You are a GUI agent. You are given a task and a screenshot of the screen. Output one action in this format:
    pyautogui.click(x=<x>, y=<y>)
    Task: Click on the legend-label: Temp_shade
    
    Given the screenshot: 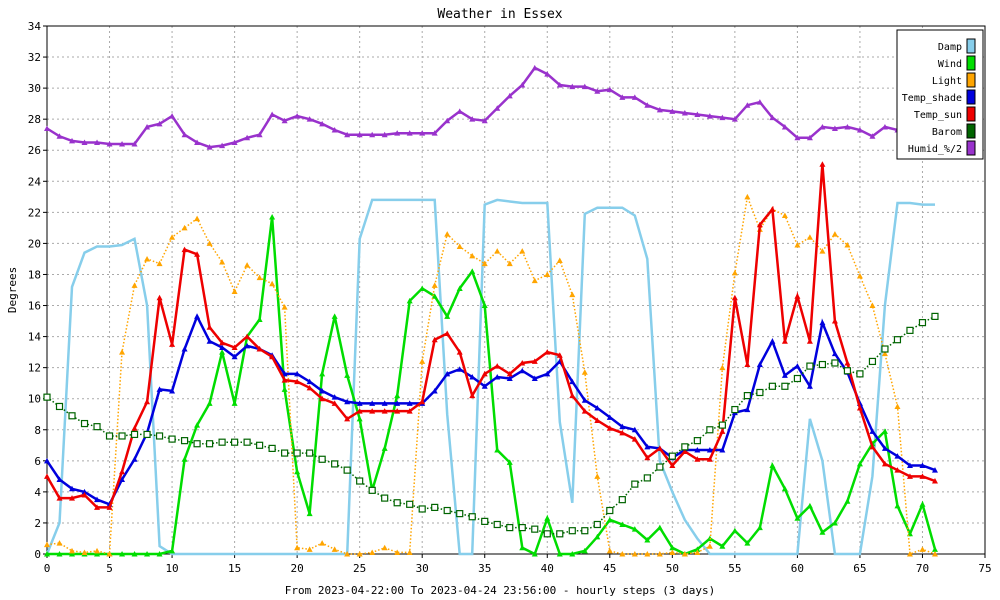 What is the action you would take?
    pyautogui.click(x=932, y=98)
    